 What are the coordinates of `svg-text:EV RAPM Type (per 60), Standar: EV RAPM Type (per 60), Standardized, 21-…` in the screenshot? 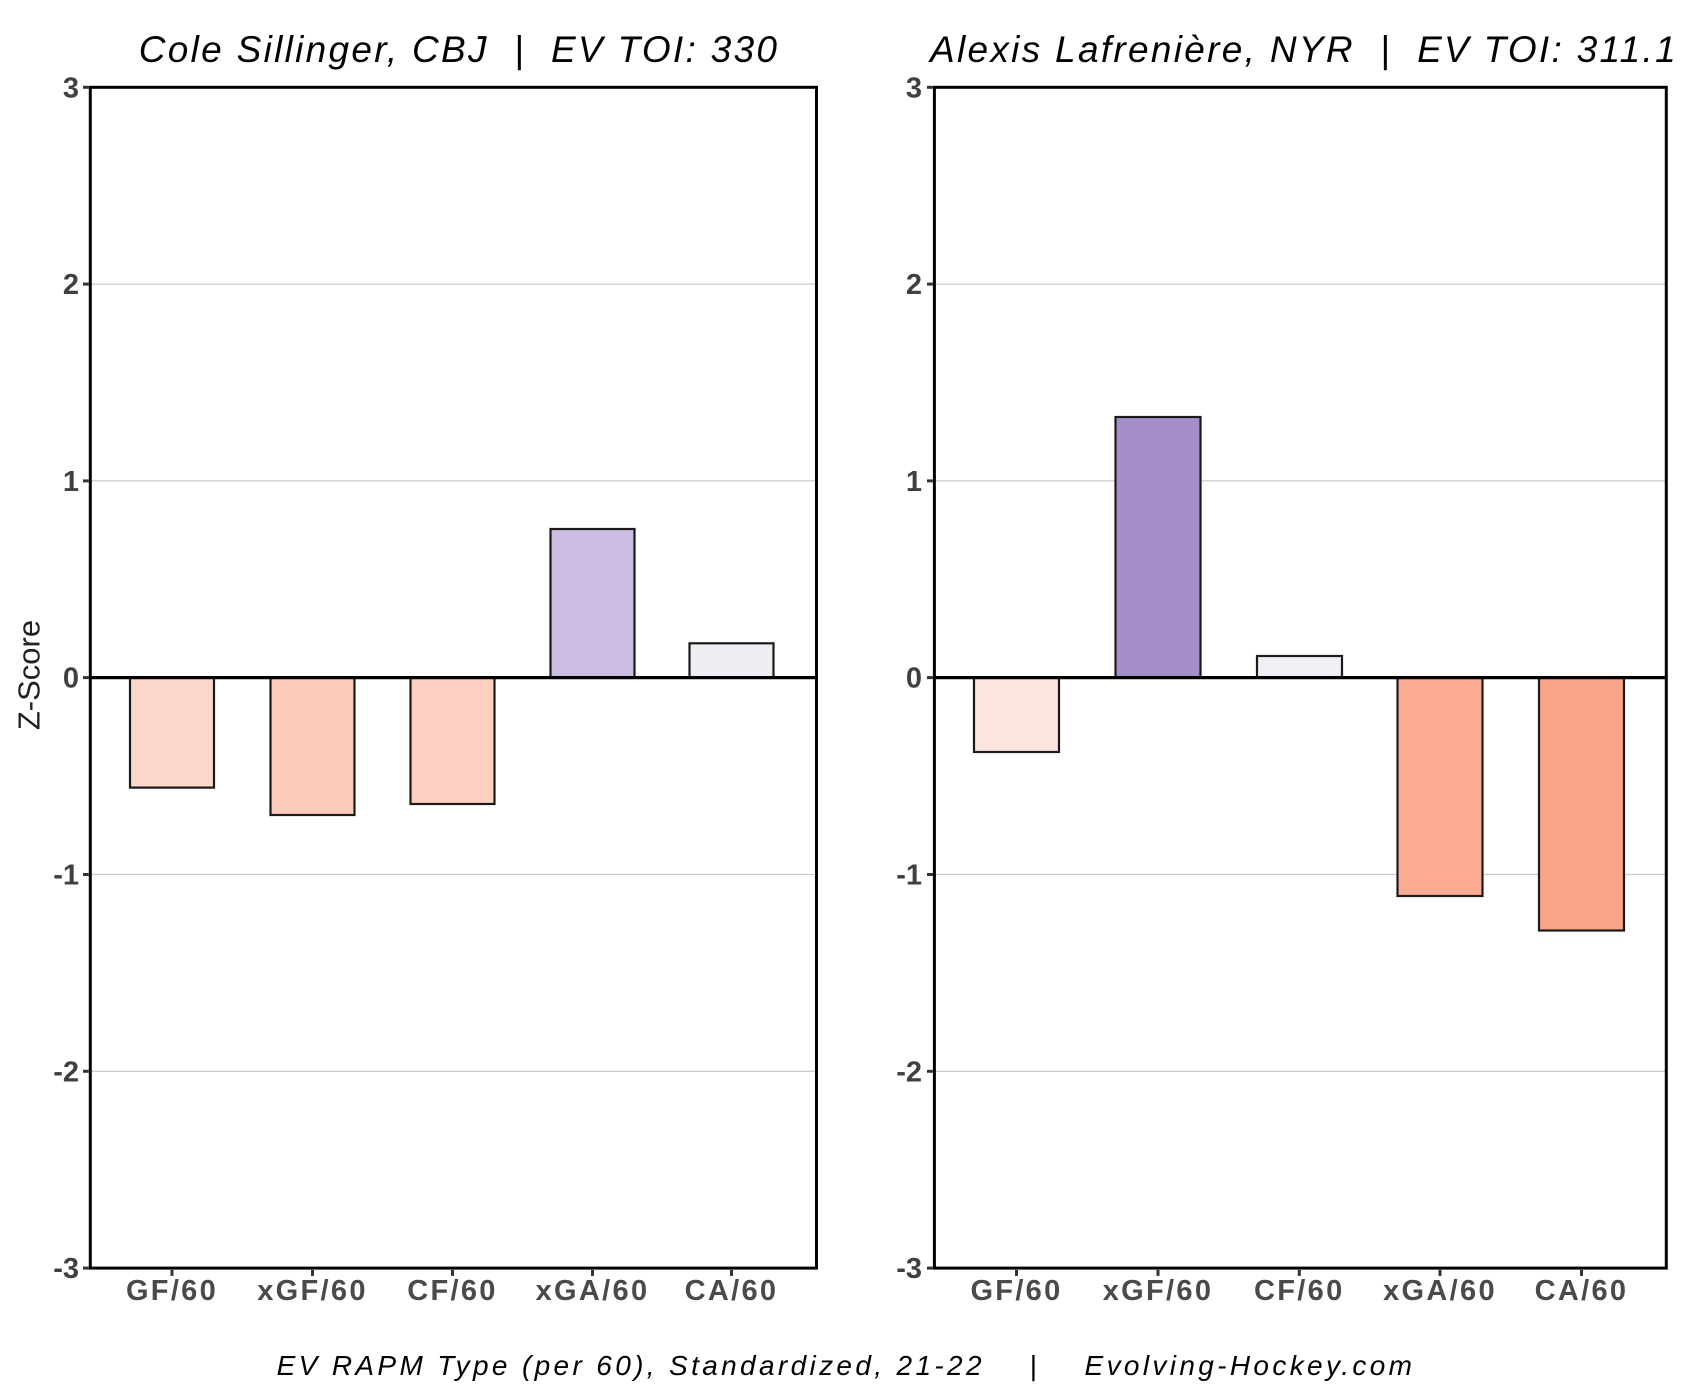 It's located at (846, 1365).